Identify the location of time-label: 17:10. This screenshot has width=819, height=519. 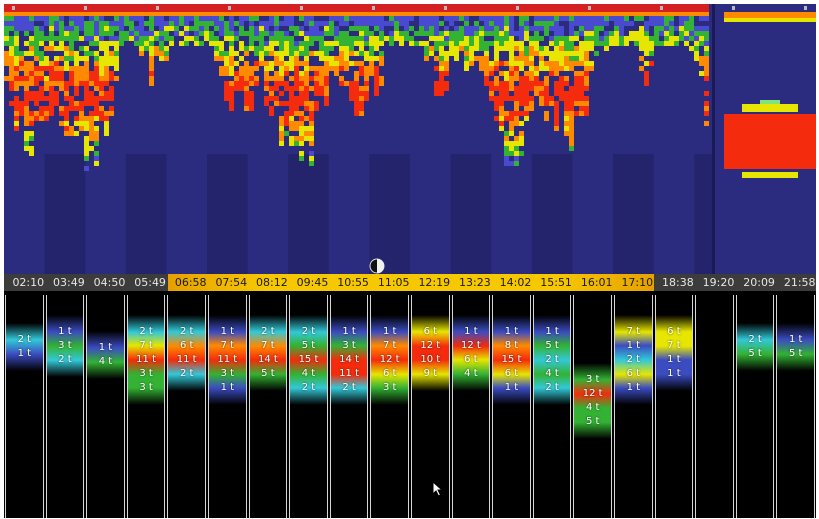
(637, 282).